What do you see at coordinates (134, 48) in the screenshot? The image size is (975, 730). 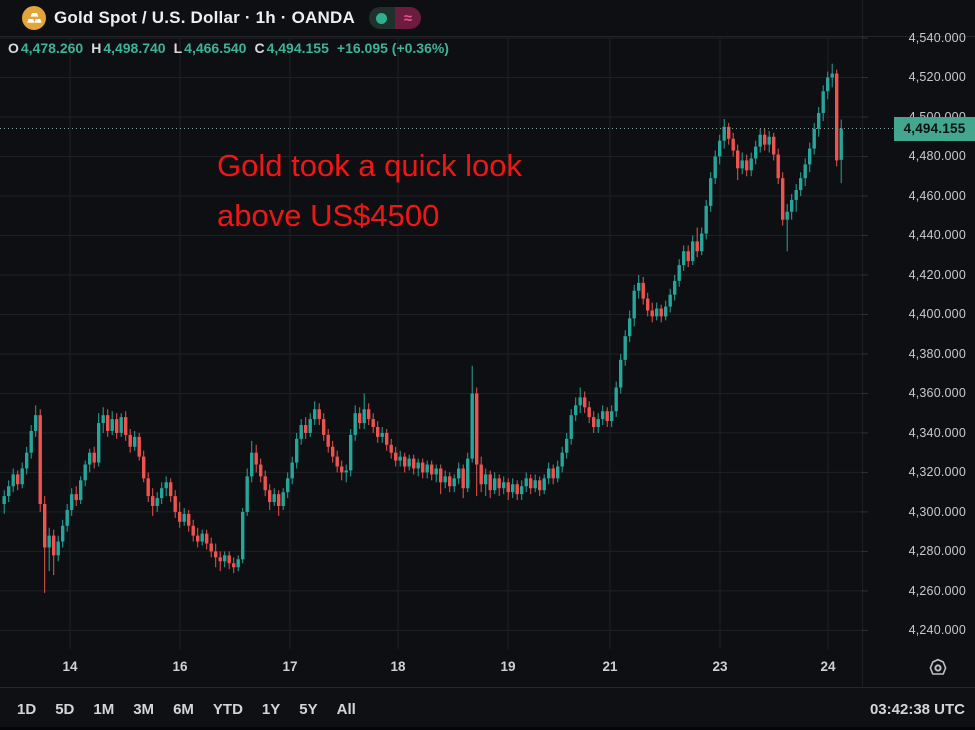 I see `high-value: 4,498.740` at bounding box center [134, 48].